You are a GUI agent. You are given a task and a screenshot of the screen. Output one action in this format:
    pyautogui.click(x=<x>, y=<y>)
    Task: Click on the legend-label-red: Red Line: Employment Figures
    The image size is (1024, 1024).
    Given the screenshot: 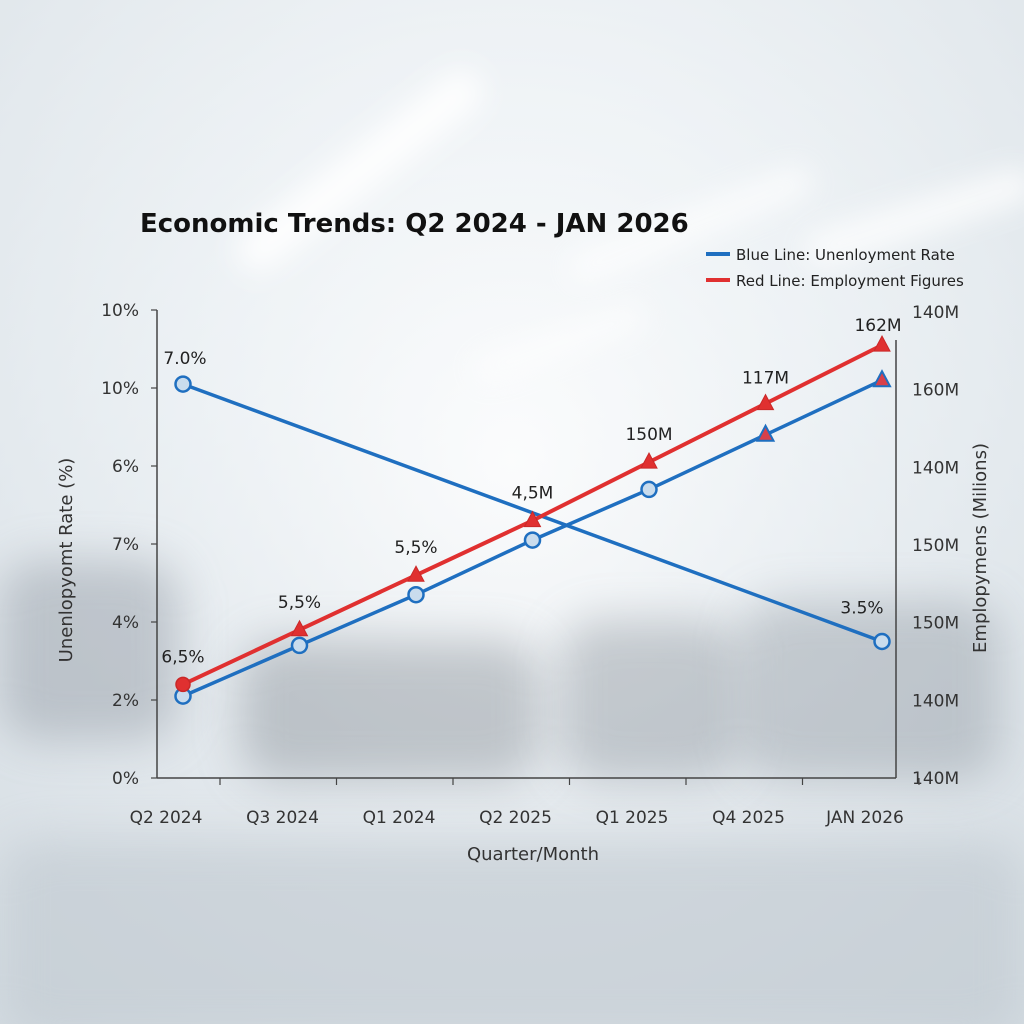 What is the action you would take?
    pyautogui.click(x=850, y=281)
    